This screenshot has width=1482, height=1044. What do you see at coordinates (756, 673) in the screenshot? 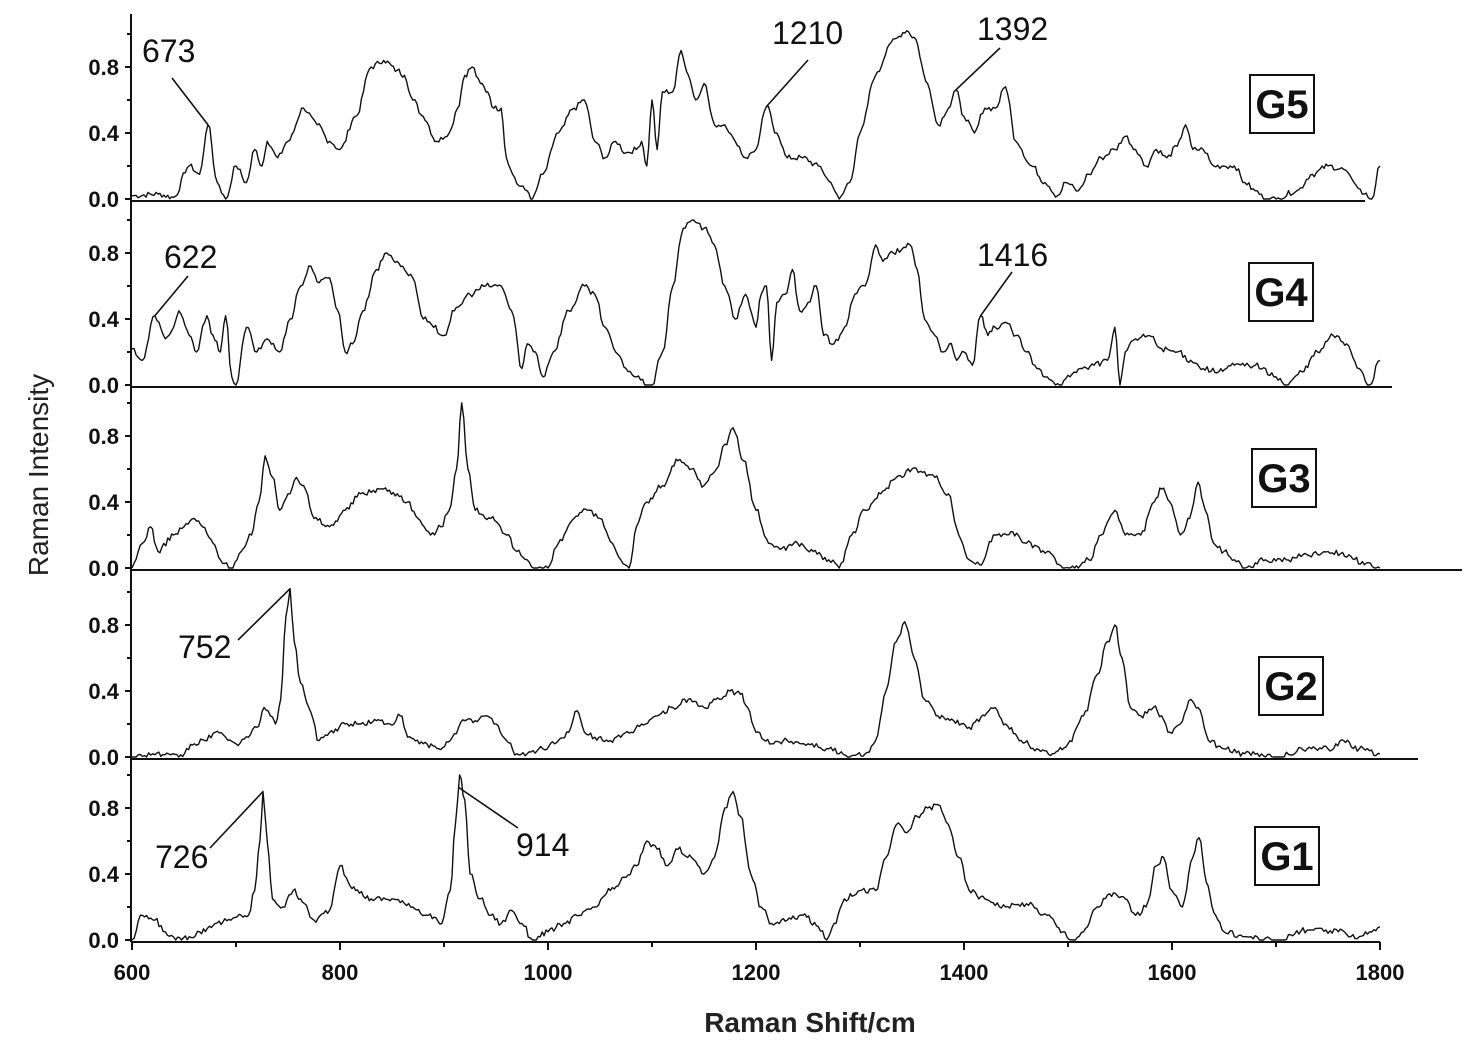
I see `spectrum-line-g2` at bounding box center [756, 673].